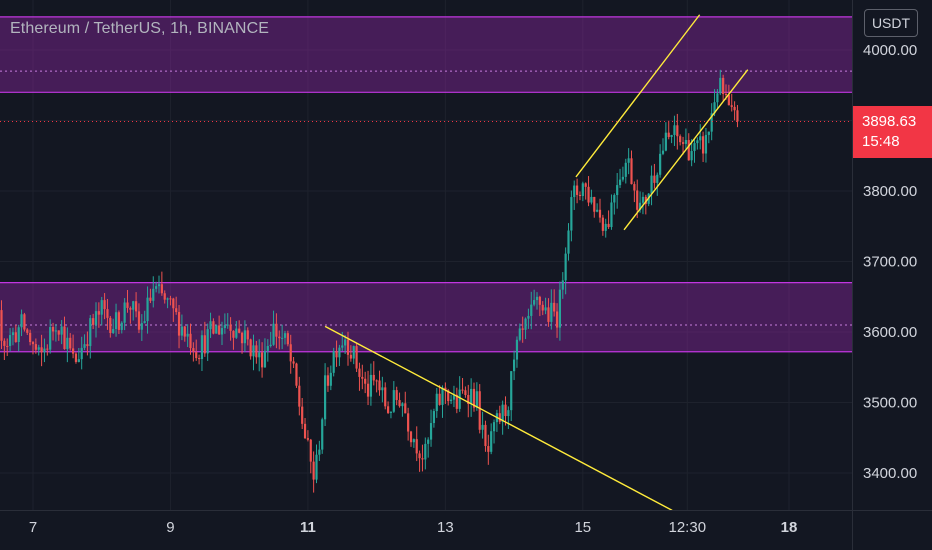 This screenshot has height=550, width=932. I want to click on currency-badge: USDT, so click(891, 23).